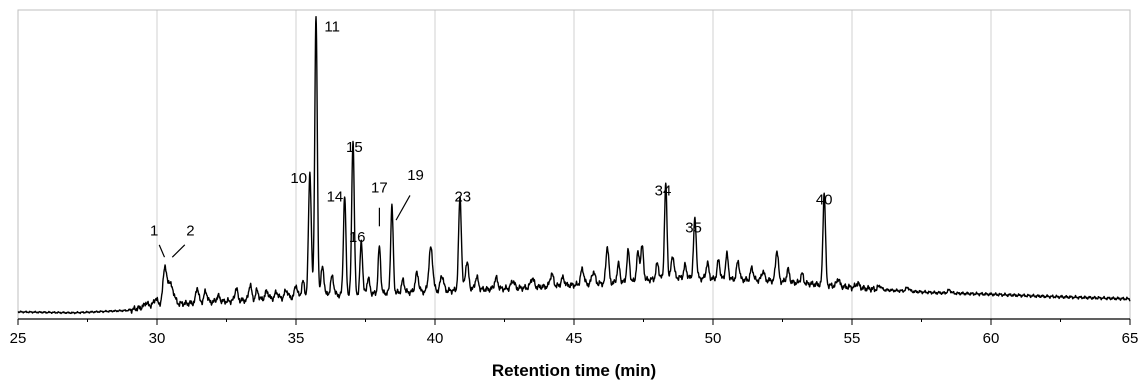 This screenshot has height=388, width=1148. What do you see at coordinates (354, 147) in the screenshot?
I see `peak-label-15: 15` at bounding box center [354, 147].